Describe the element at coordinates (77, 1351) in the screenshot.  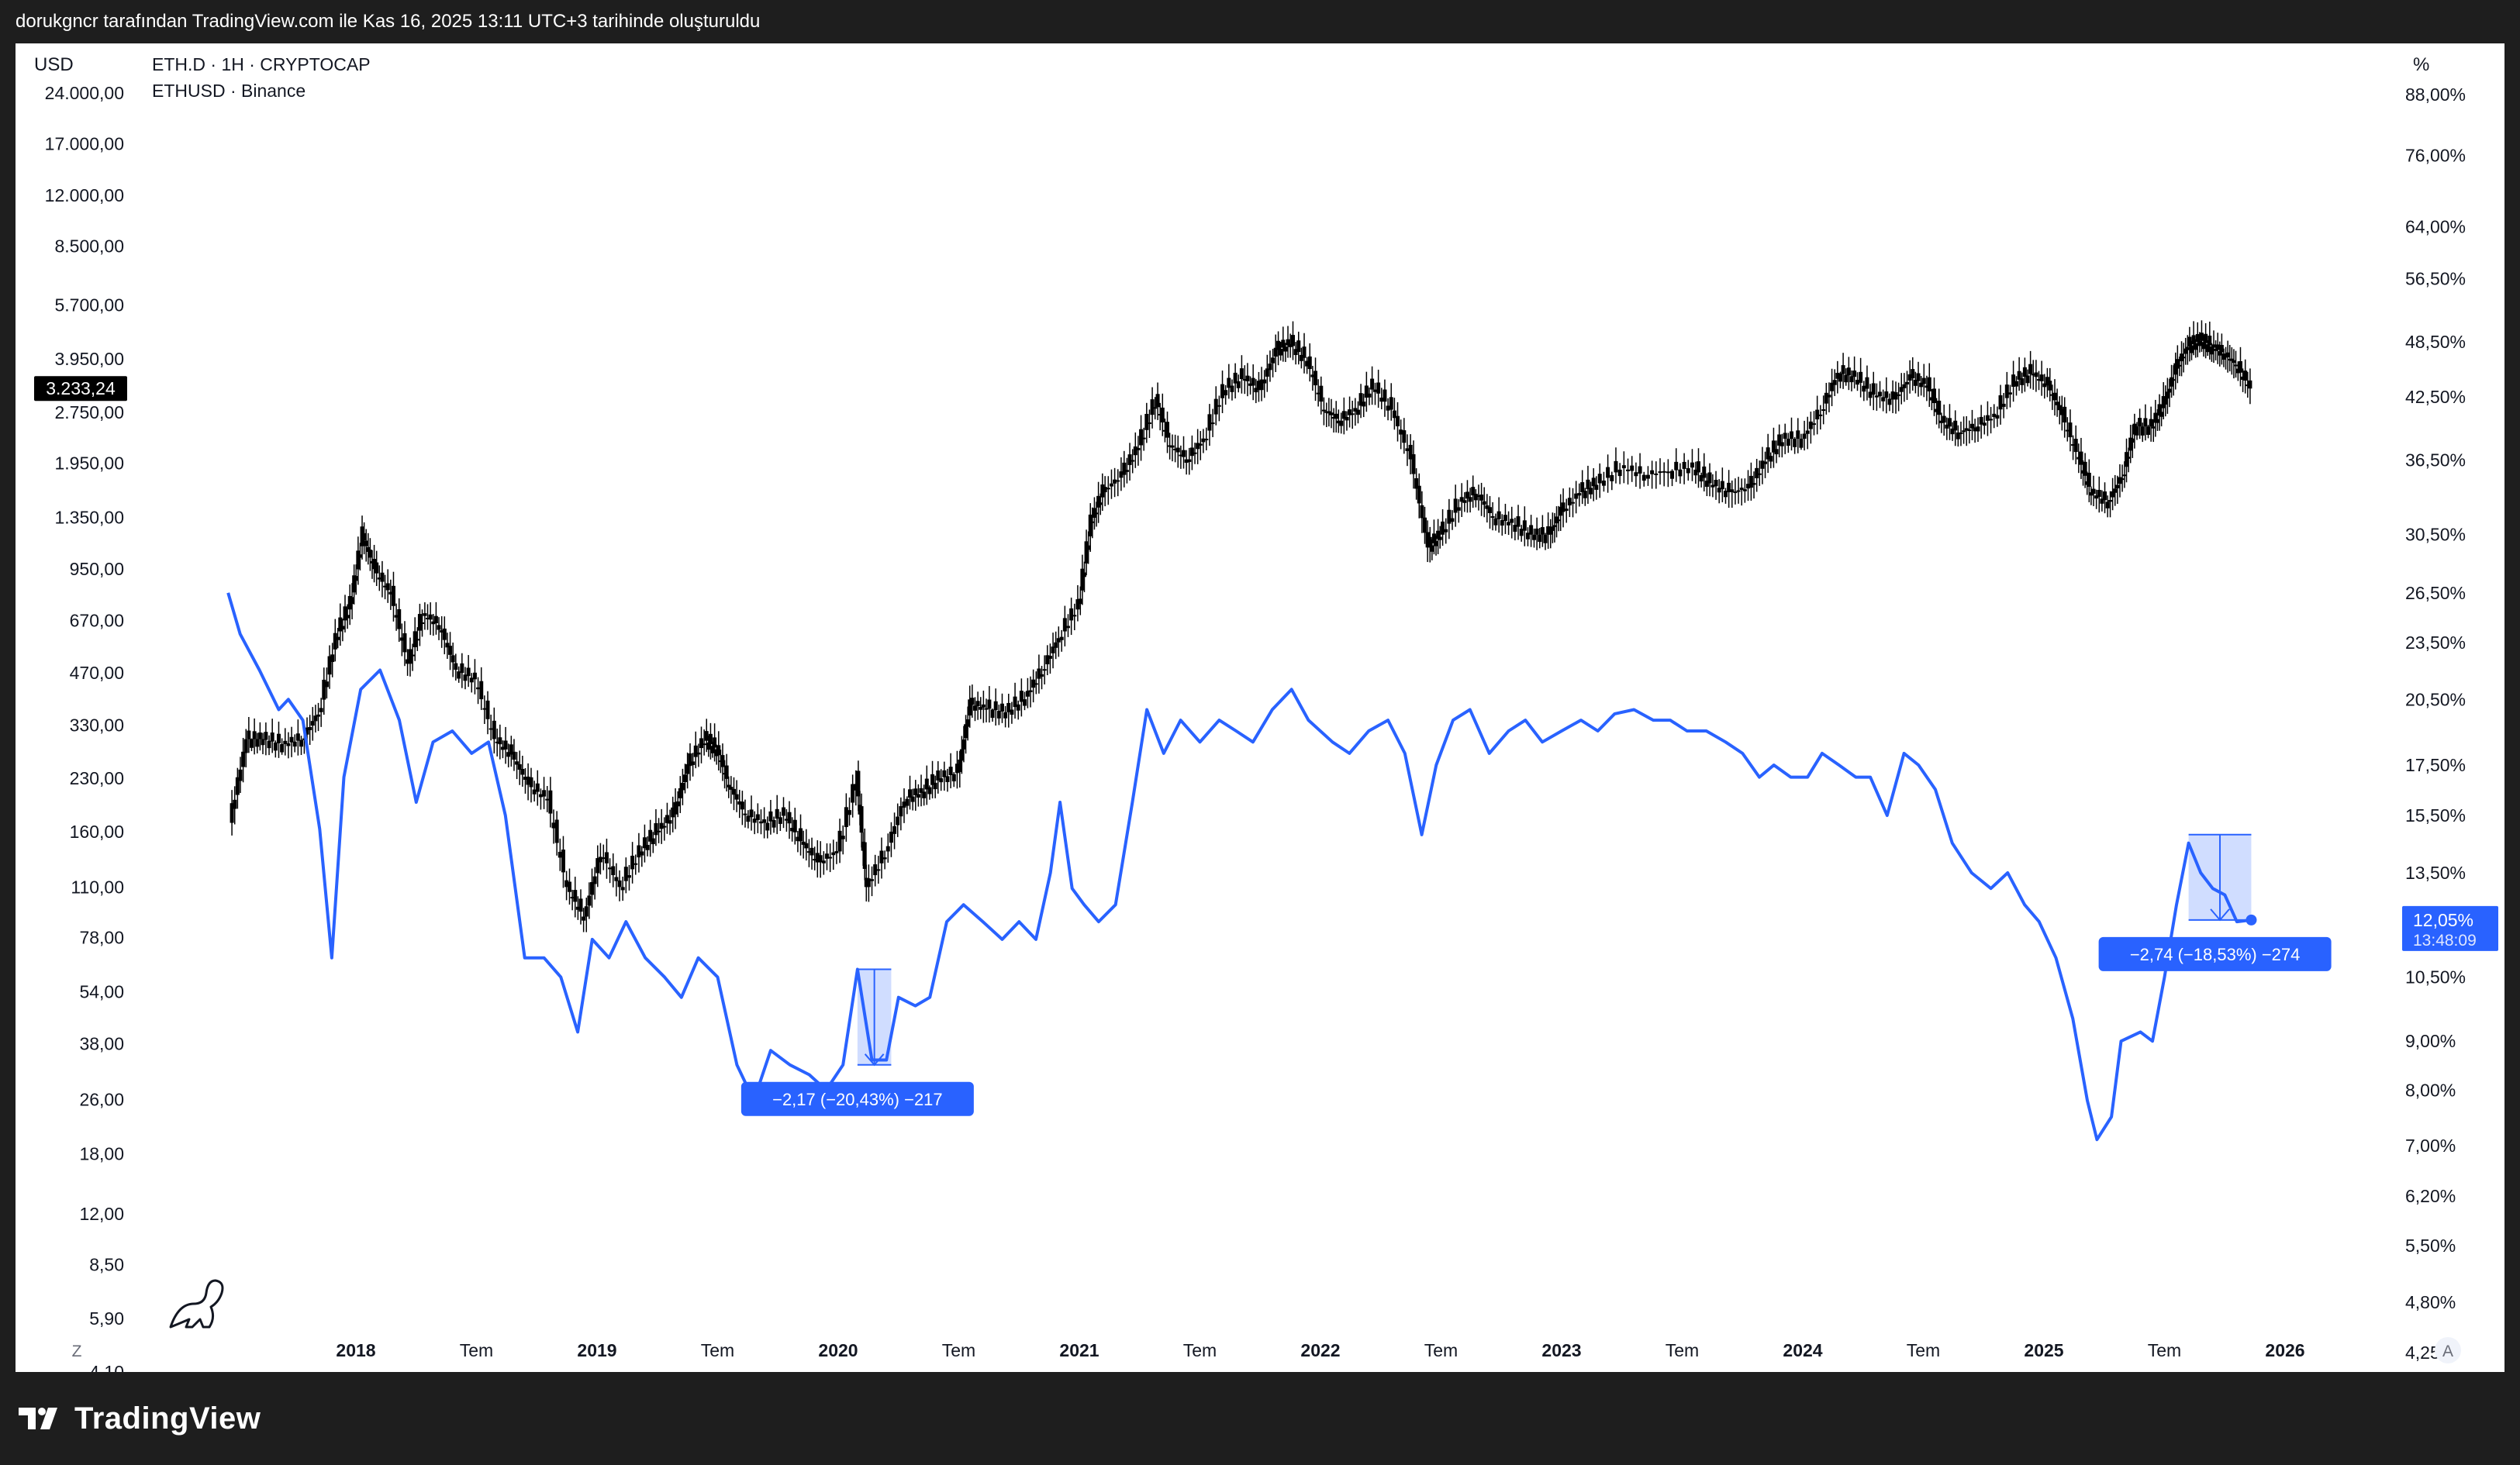
I see `time-zoom-button: Z` at that location.